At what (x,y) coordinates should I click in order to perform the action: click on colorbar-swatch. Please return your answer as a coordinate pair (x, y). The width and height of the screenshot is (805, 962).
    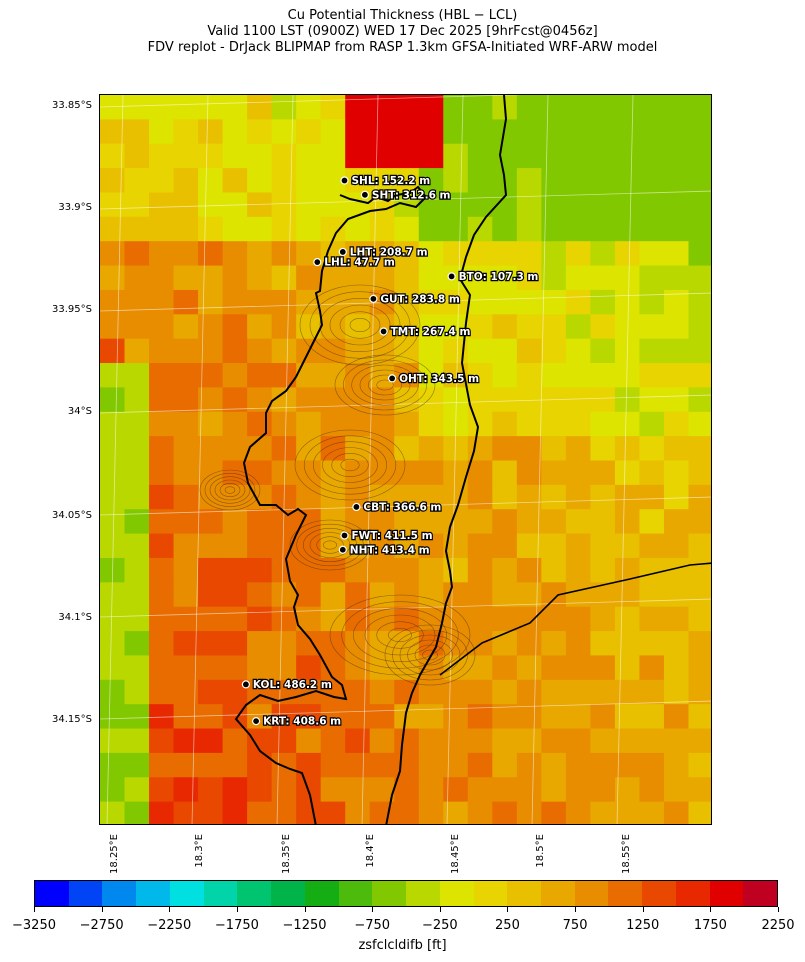
    Looking at the image, I should click on (726, 893).